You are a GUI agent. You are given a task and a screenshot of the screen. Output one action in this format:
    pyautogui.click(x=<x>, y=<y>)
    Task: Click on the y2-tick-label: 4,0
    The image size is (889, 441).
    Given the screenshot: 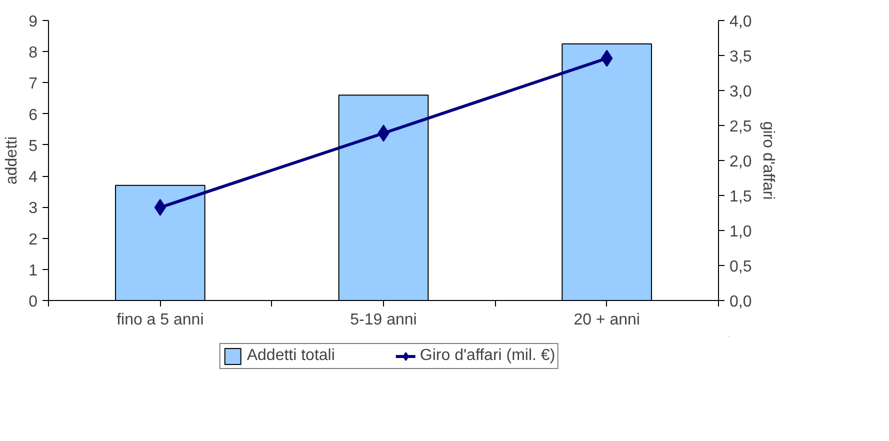 What is the action you would take?
    pyautogui.click(x=741, y=22)
    